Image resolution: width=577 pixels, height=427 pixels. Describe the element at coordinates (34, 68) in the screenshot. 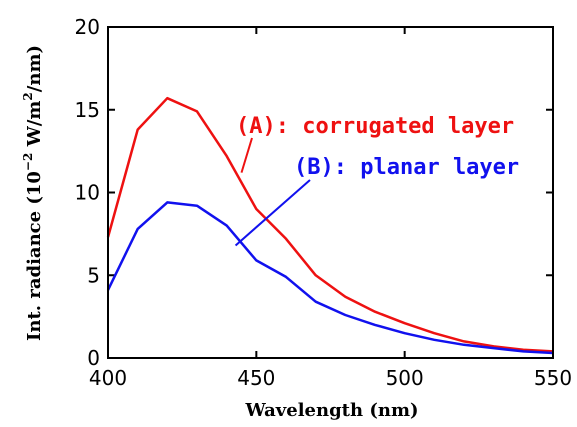

I see `y-axis-title-suffix: /nm)` at that location.